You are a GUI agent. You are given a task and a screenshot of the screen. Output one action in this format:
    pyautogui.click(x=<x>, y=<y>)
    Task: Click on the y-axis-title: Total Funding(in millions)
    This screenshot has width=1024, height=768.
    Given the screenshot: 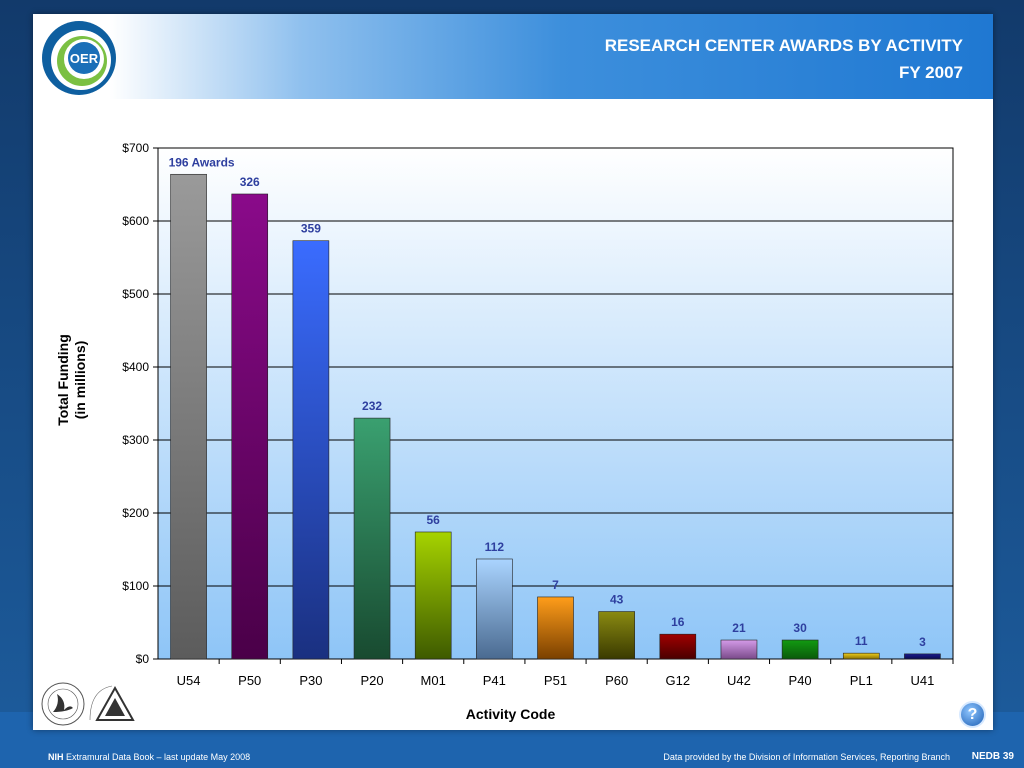 What is the action you would take?
    pyautogui.click(x=71, y=380)
    